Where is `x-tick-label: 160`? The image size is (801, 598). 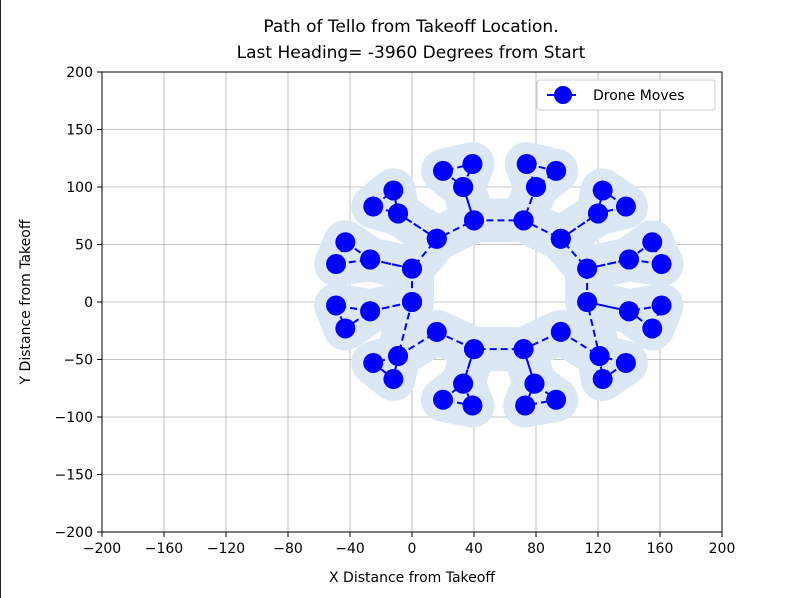
x-tick-label: 160 is located at coordinates (660, 549).